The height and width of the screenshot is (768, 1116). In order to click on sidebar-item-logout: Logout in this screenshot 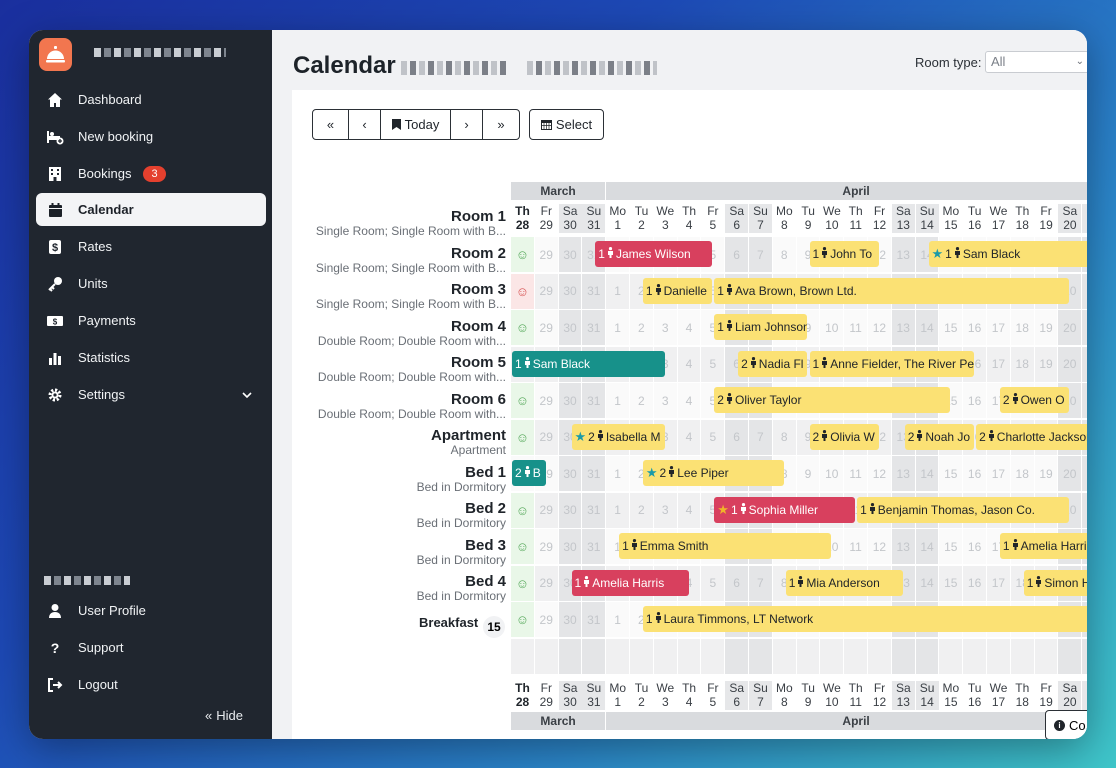, I will do `click(151, 684)`.